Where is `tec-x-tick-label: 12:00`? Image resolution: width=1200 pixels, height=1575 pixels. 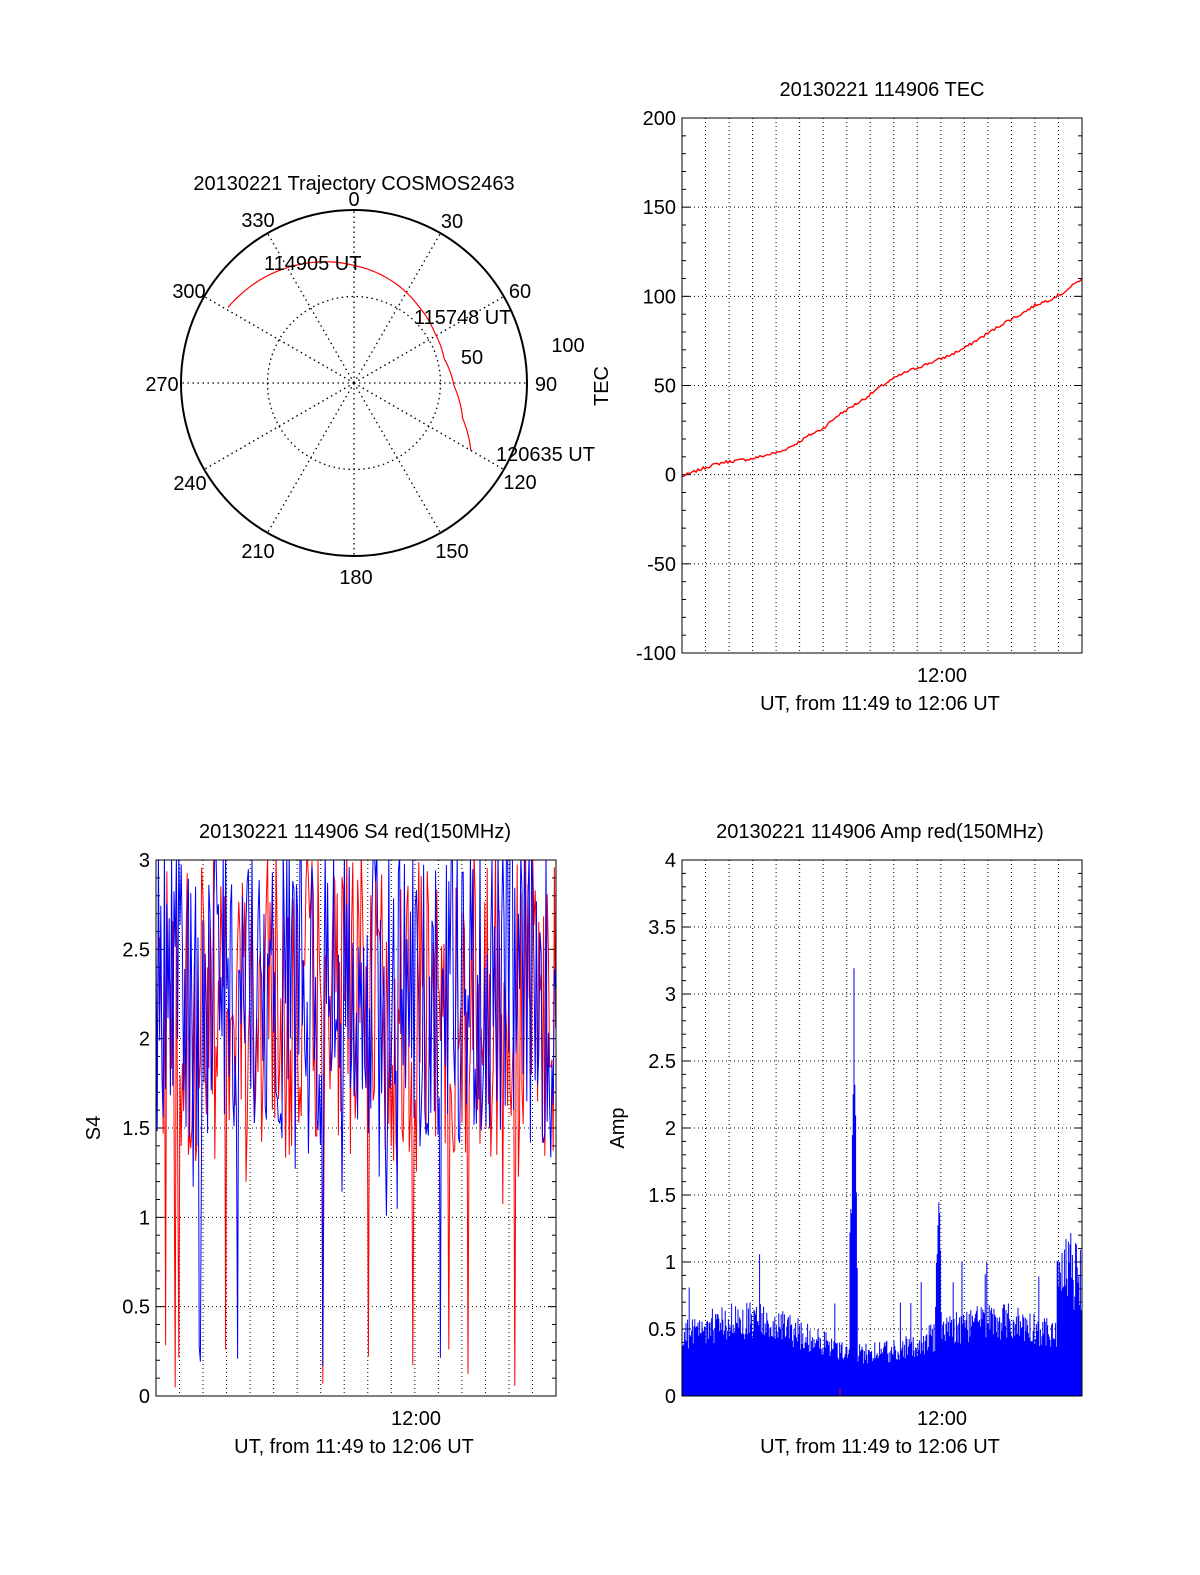
tec-x-tick-label: 12:00 is located at coordinates (942, 676).